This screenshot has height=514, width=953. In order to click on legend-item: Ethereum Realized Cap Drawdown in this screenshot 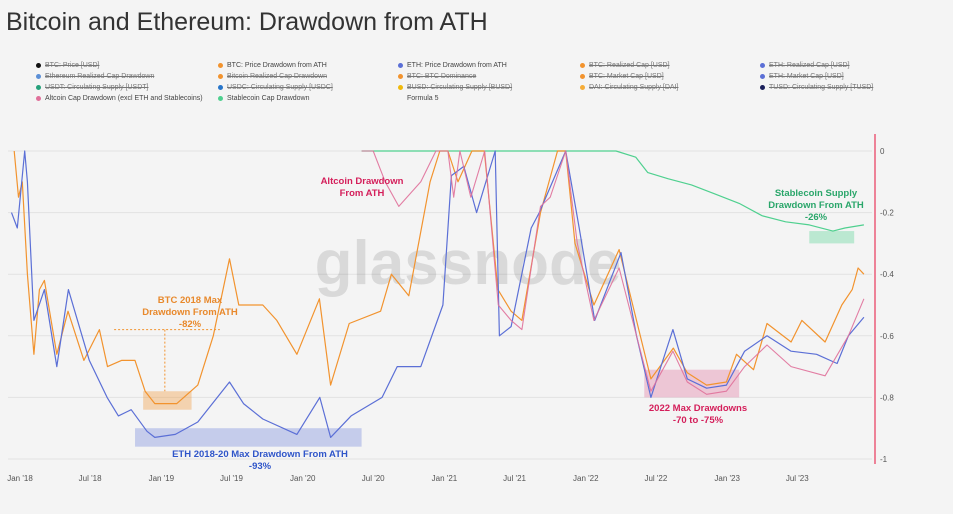, I will do `click(95, 76)`.